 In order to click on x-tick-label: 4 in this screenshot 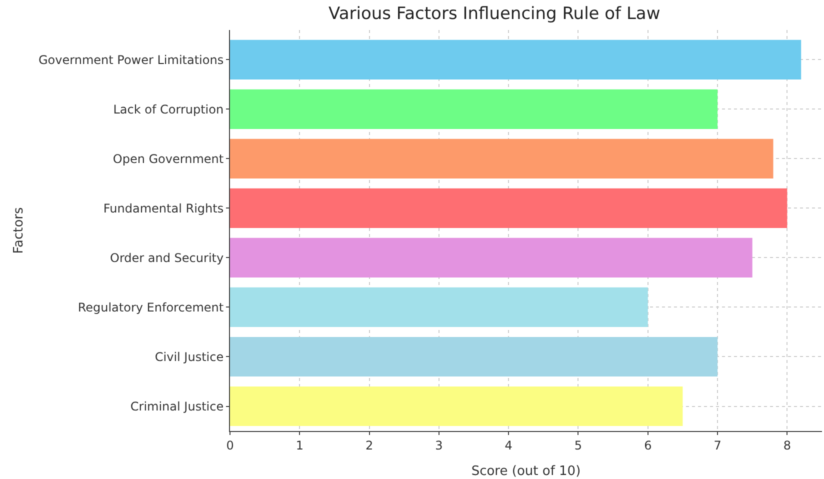, I will do `click(508, 445)`.